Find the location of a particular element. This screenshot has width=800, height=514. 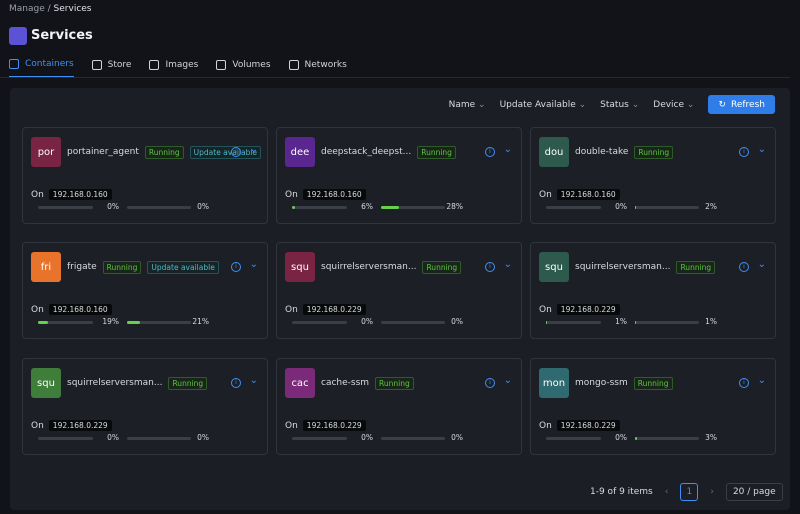

tab-divider is located at coordinates (395, 77).